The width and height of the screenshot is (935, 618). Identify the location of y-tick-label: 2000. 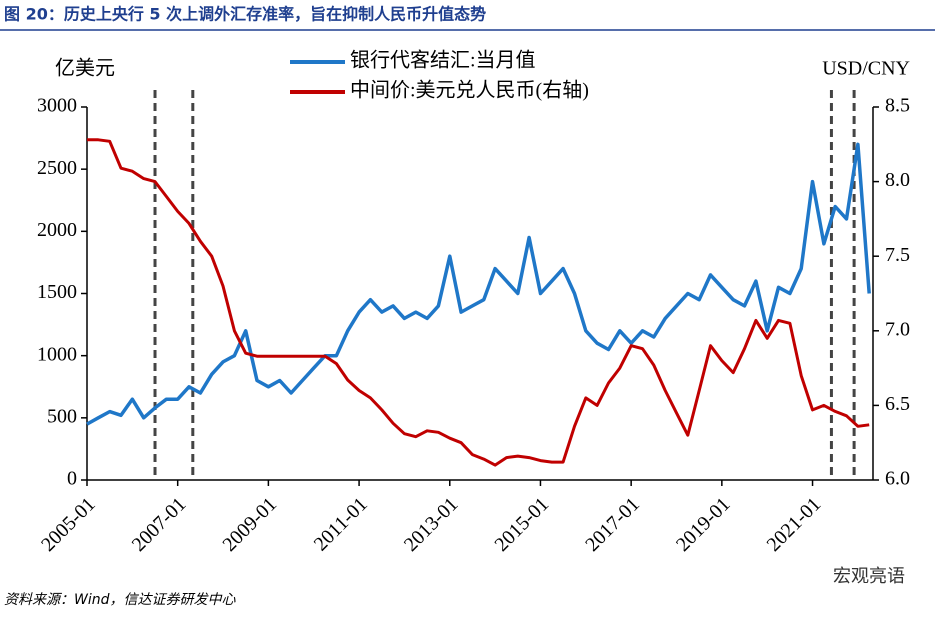
(57, 230).